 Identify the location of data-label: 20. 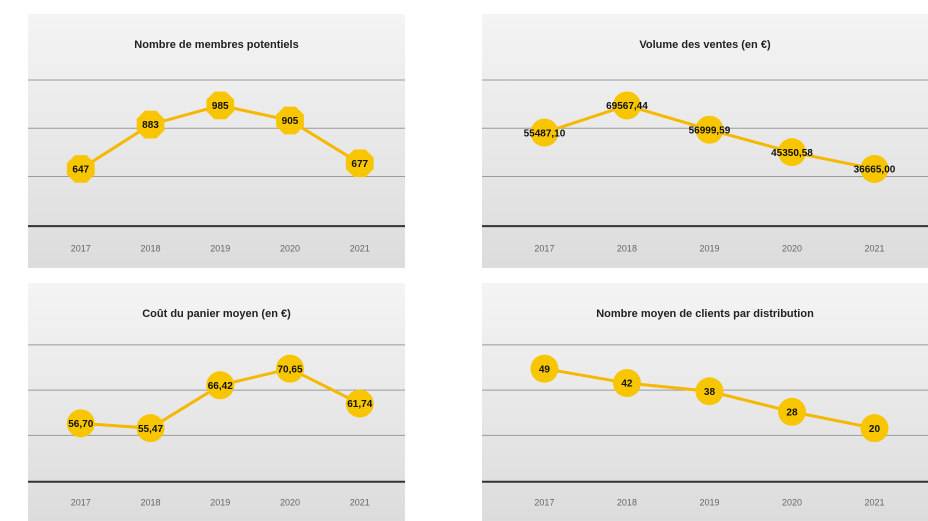
(875, 429).